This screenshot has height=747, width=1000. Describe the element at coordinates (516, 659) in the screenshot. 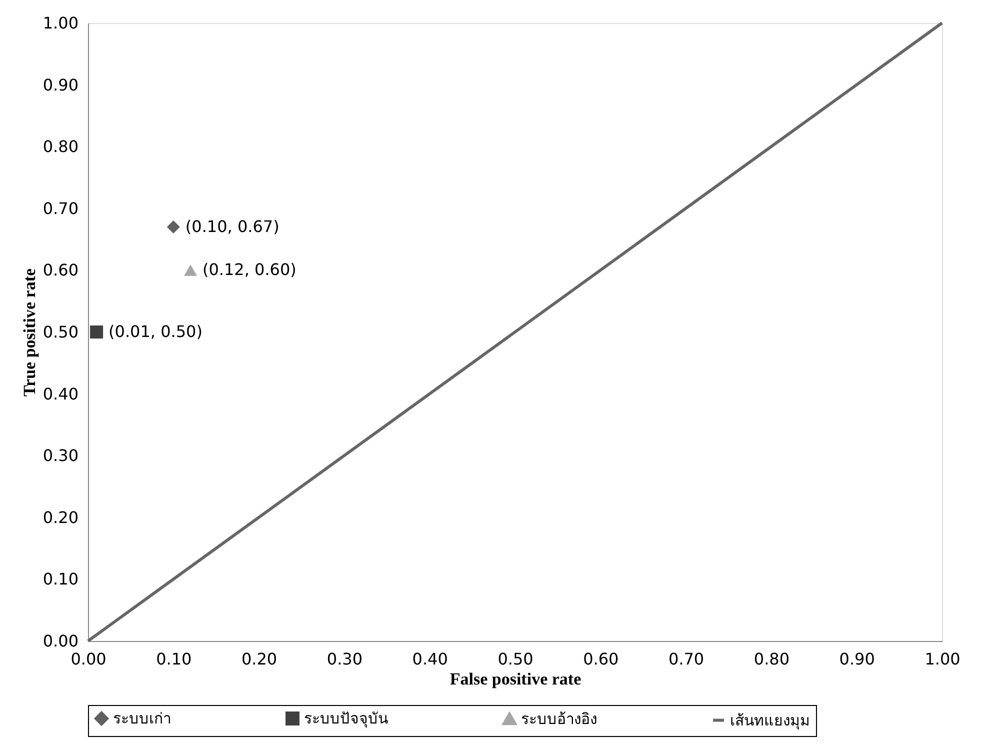

I see `x-tick-label: 0.50` at that location.